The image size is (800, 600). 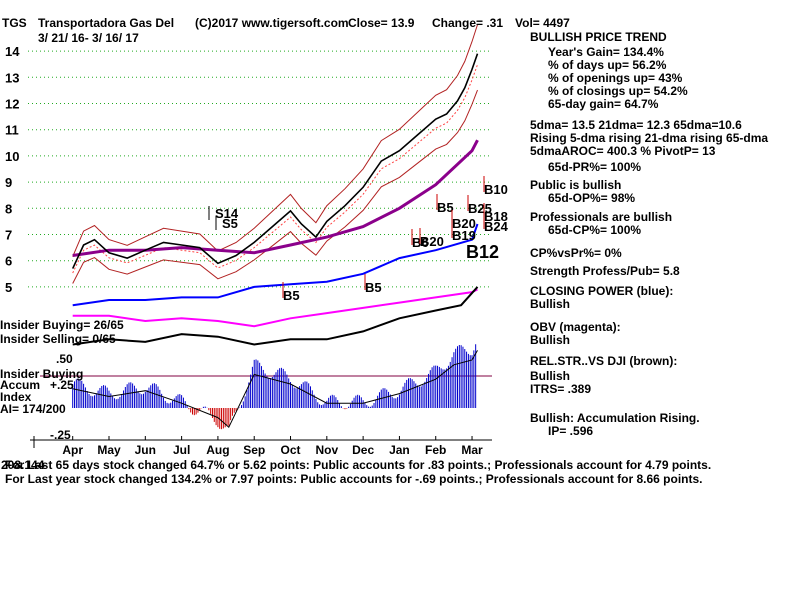 I want to click on indicator-line: Public is bullish, so click(x=576, y=185).